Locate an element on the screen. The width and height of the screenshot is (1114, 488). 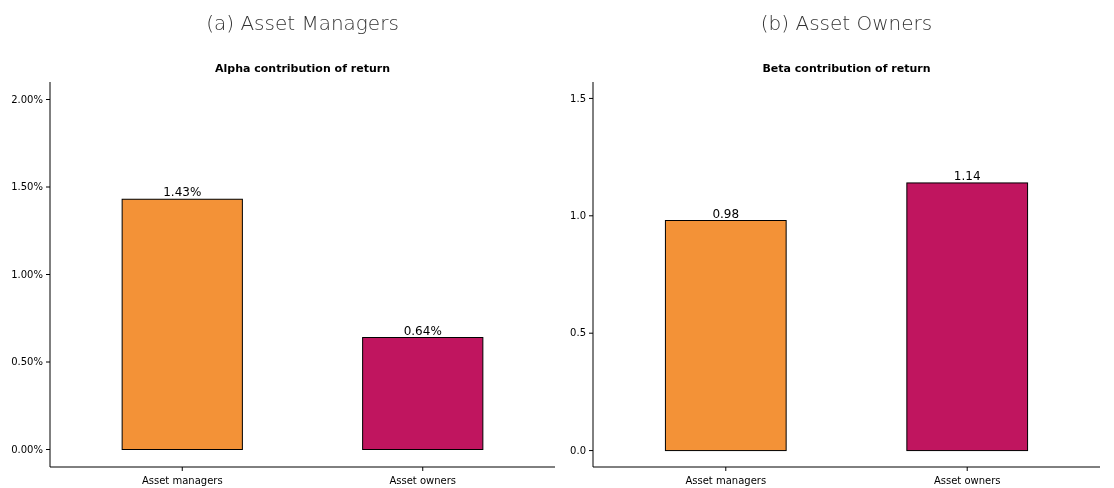
y-tick-label: 0.50% is located at coordinates (27, 362).